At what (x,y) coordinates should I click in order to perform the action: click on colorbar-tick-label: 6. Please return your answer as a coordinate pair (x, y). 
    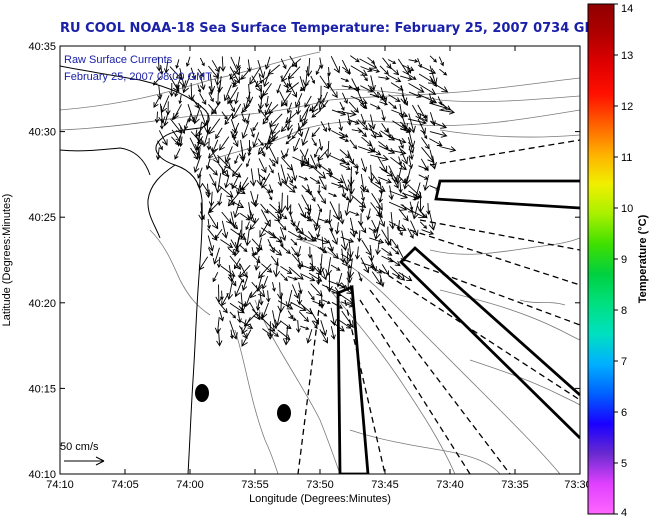
    Looking at the image, I should click on (624, 413).